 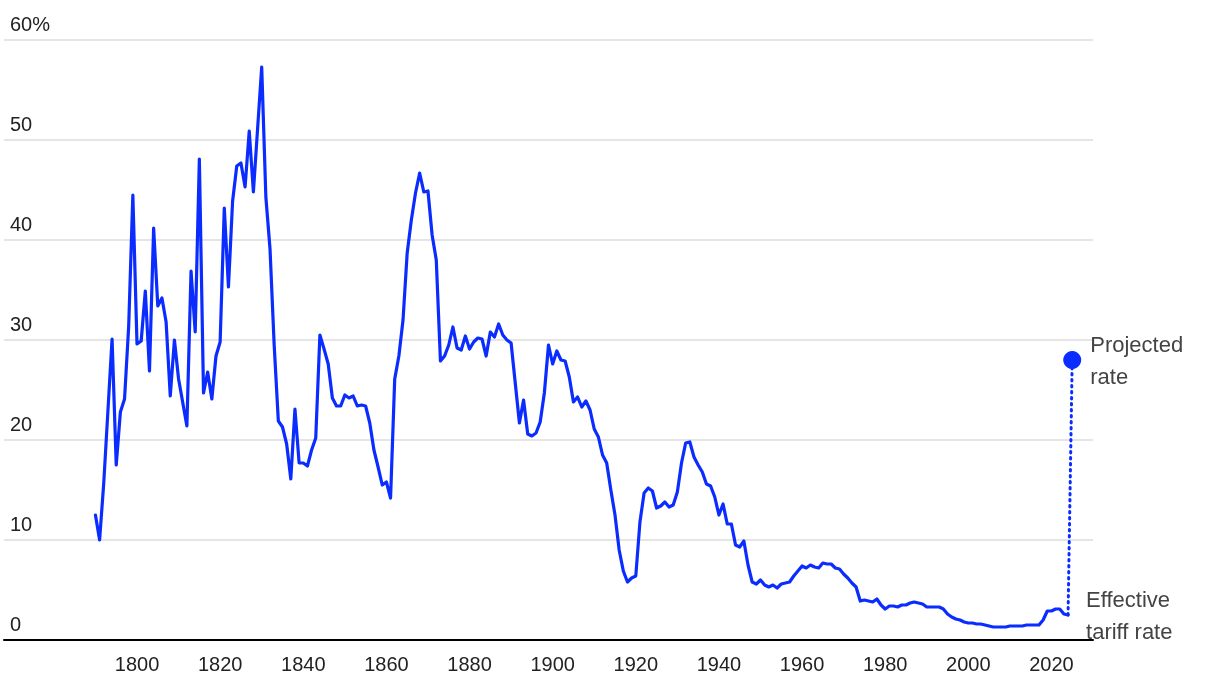 I want to click on x-tick-label: 1940, so click(x=719, y=664).